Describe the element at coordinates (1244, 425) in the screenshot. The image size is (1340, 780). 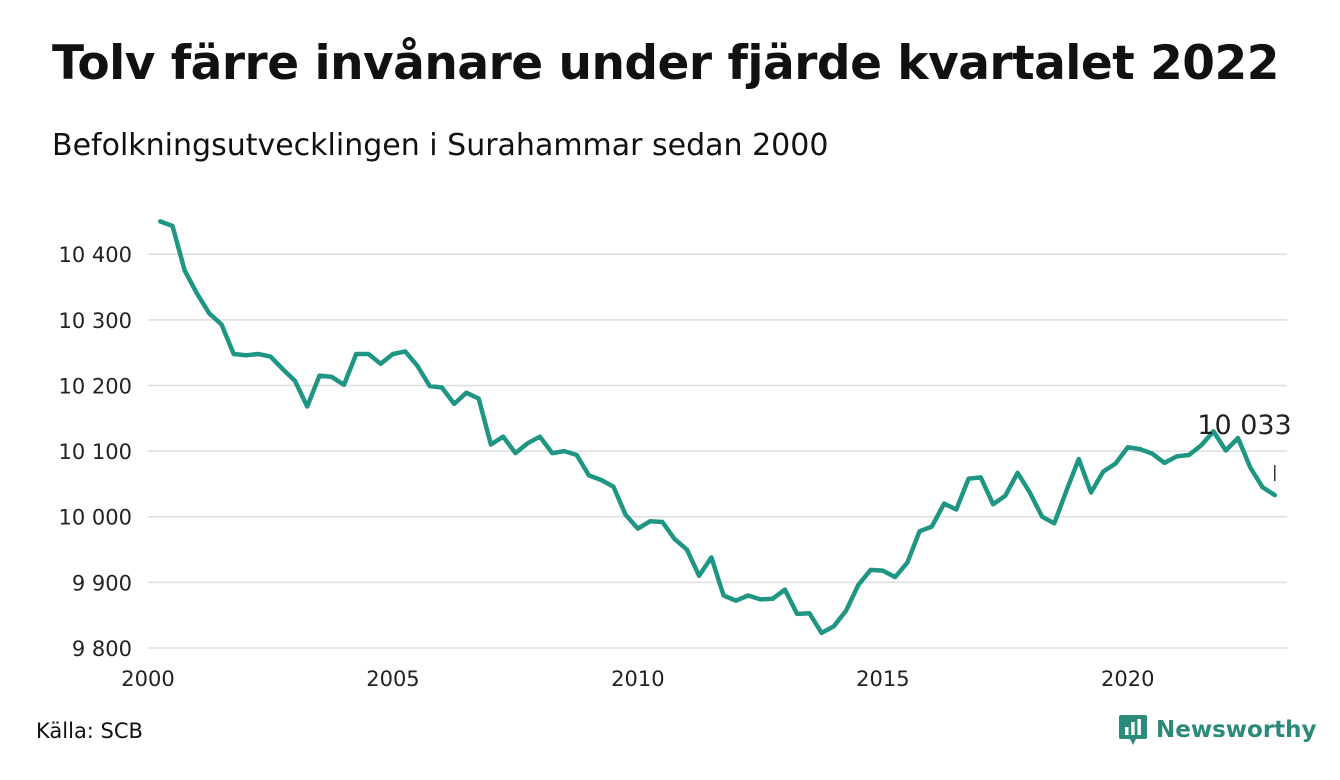
I see `annotation-label: 10 033` at that location.